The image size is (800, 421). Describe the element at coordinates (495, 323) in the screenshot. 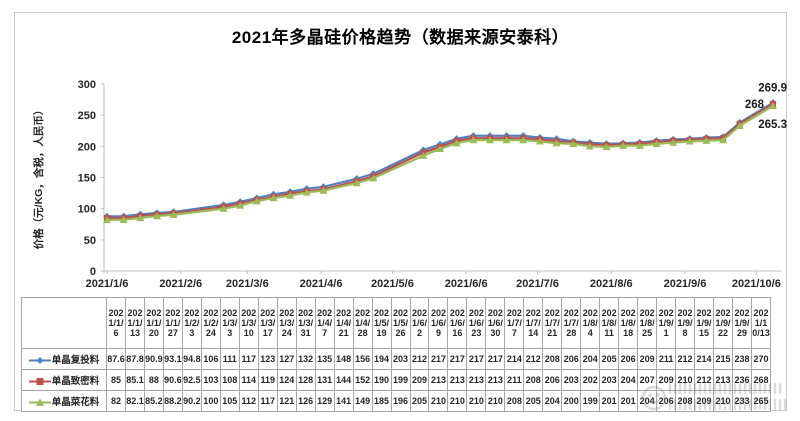

I see `table-date-header: 2021/6/30` at that location.